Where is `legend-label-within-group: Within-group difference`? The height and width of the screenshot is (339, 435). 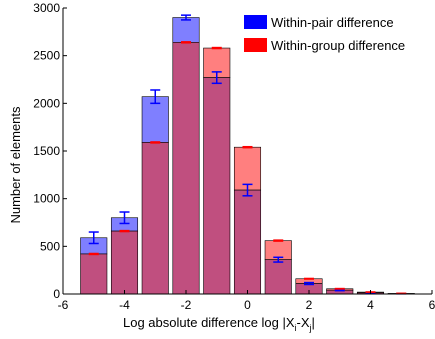
legend-label-within-group: Within-group difference is located at coordinates (338, 45).